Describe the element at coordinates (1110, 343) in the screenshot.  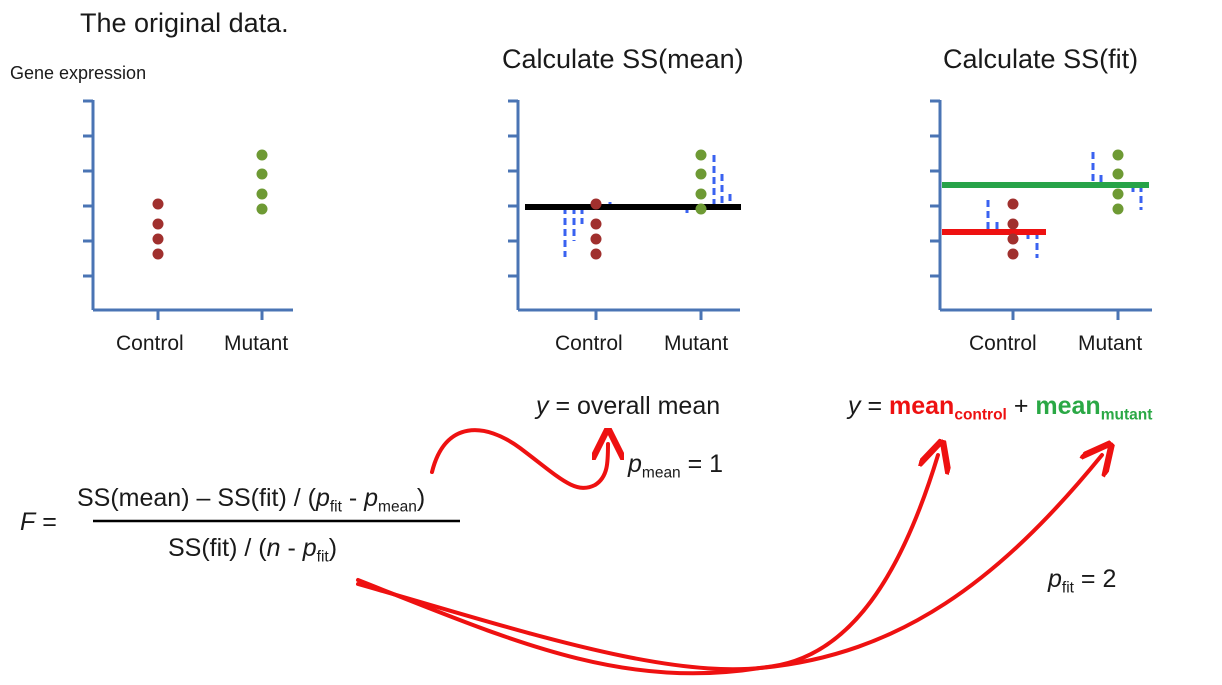
I see `panel3-tick-mutant: Mutant` at that location.